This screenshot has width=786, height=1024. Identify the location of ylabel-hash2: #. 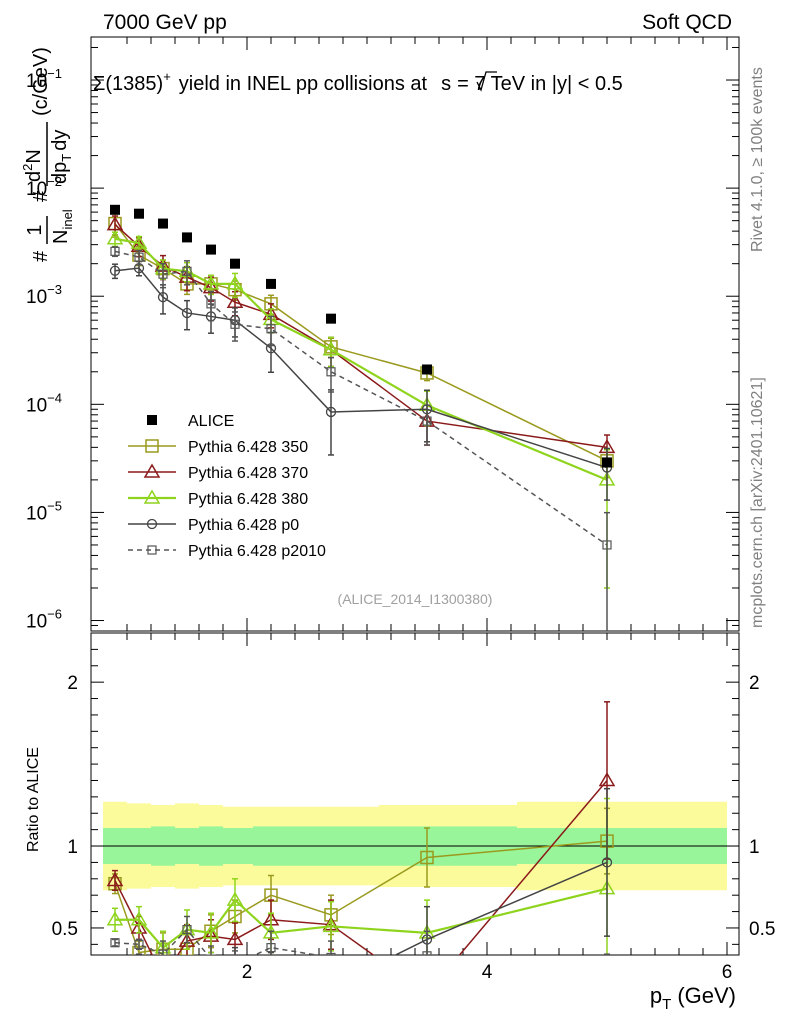
(41, 196).